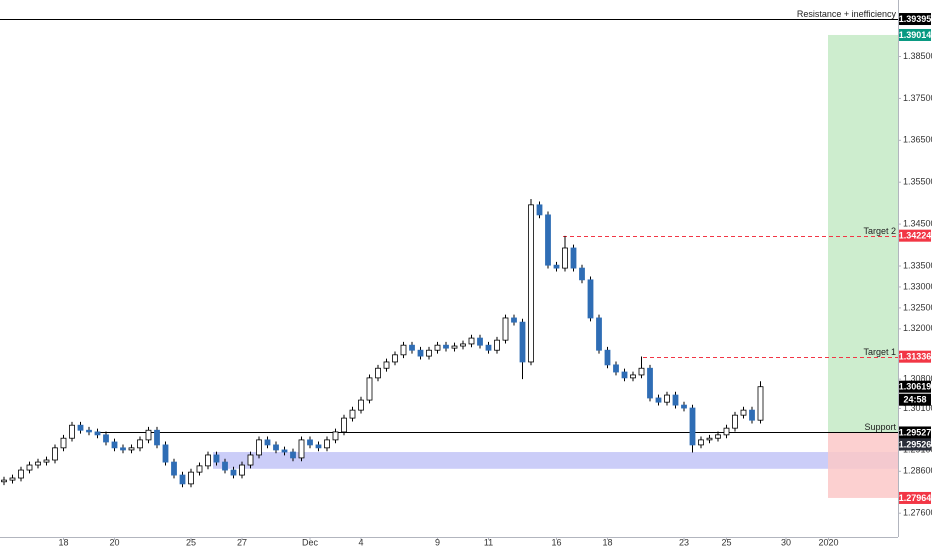  I want to click on x-tick-label: 9, so click(437, 542).